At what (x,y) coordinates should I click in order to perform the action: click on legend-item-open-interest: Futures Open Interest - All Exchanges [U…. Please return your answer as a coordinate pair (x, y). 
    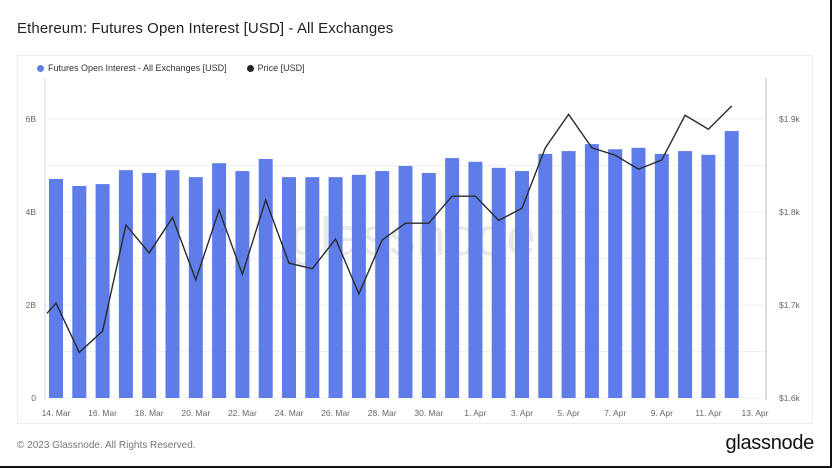
    Looking at the image, I should click on (132, 68).